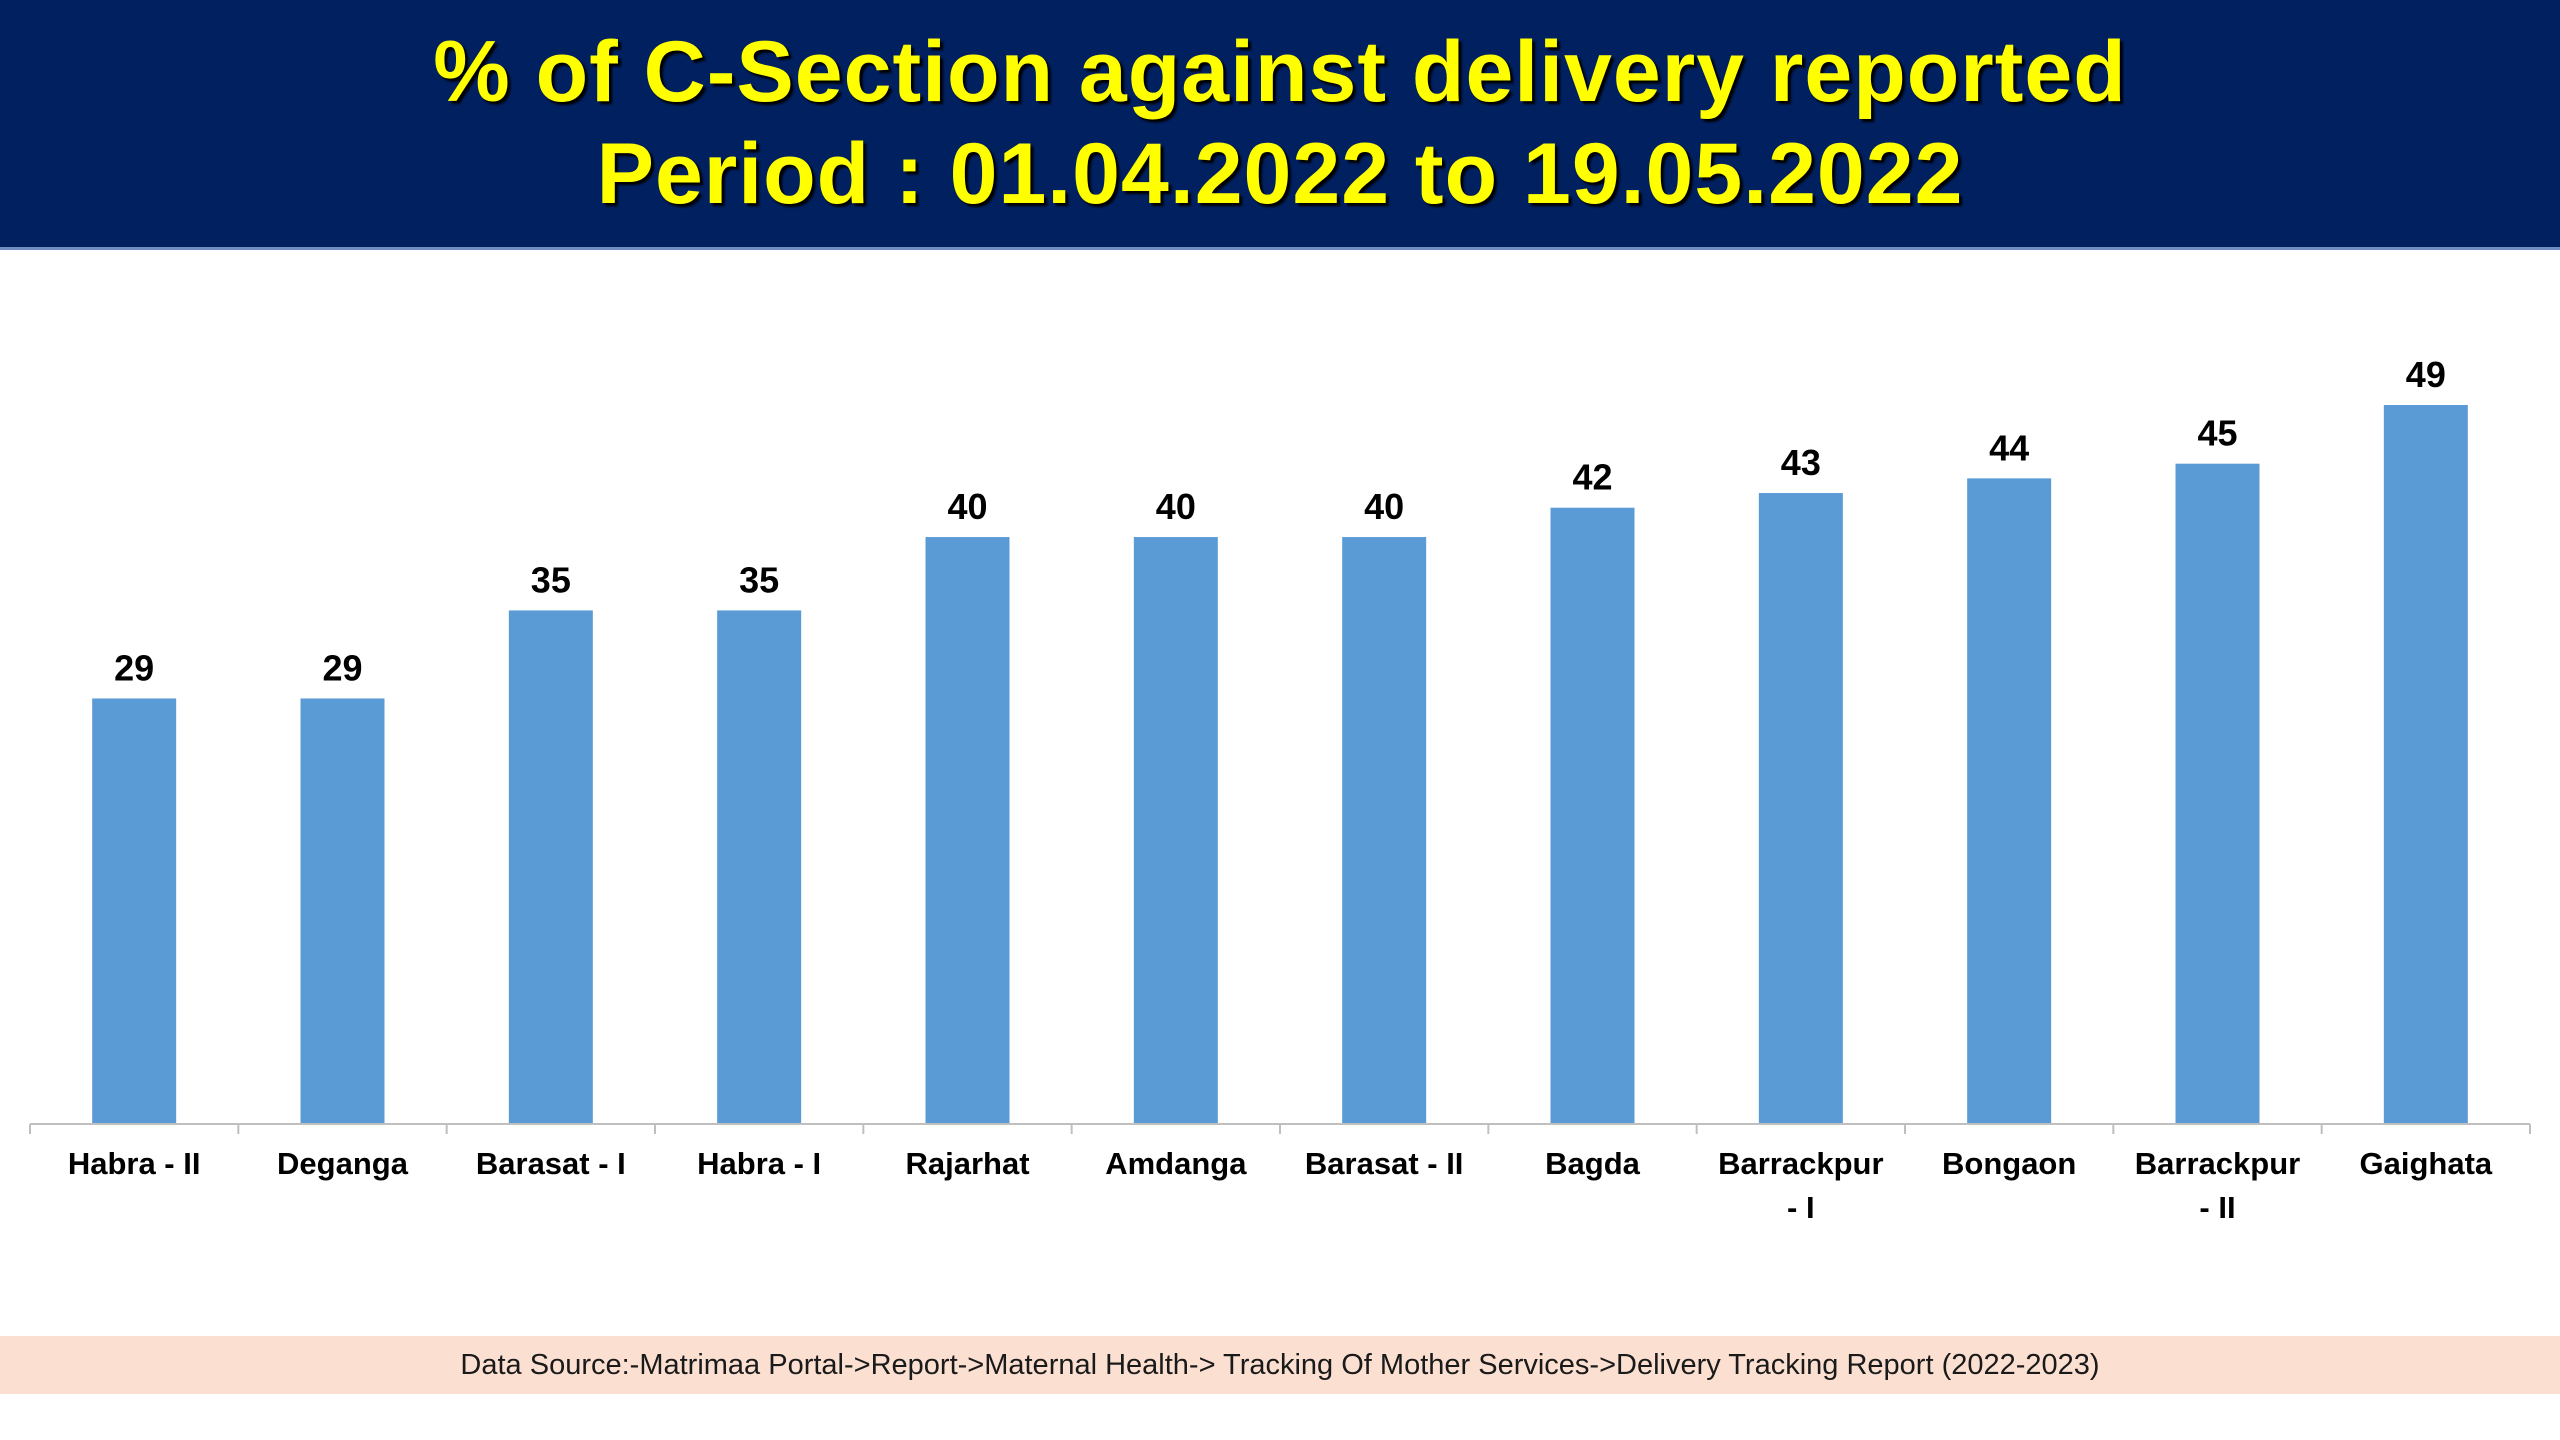  I want to click on chart-title: % of C-Section against delivery reported, so click(1280, 72).